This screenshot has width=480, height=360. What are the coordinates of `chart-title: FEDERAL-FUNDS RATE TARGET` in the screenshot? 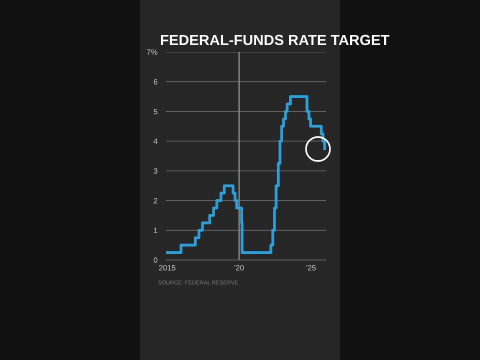 It's located at (275, 40).